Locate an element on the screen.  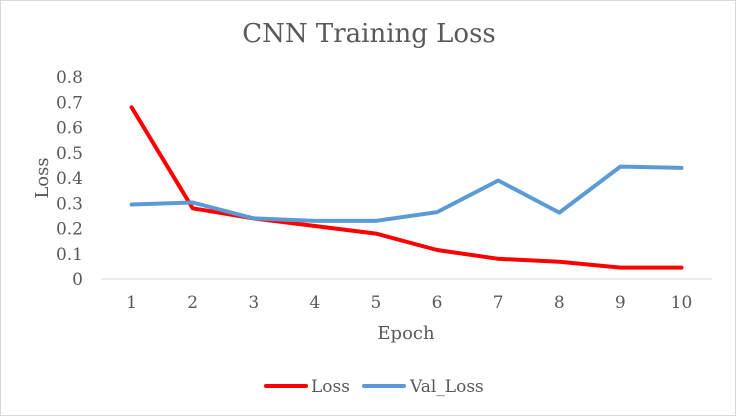
legend-label: Val_Loss is located at coordinates (446, 387).